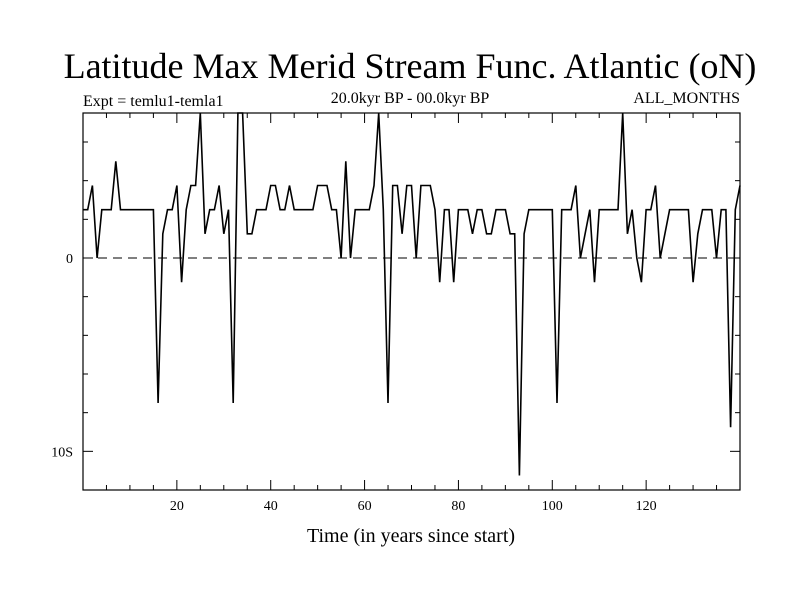  I want to click on months-label: ALL_MONTHS, so click(686, 98).